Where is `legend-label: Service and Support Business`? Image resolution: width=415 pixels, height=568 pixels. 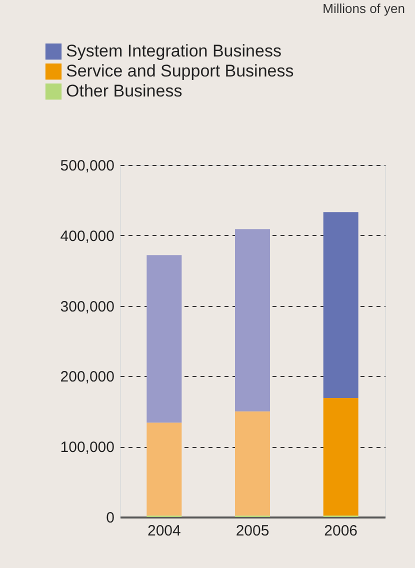 legend-label: Service and Support Business is located at coordinates (180, 71).